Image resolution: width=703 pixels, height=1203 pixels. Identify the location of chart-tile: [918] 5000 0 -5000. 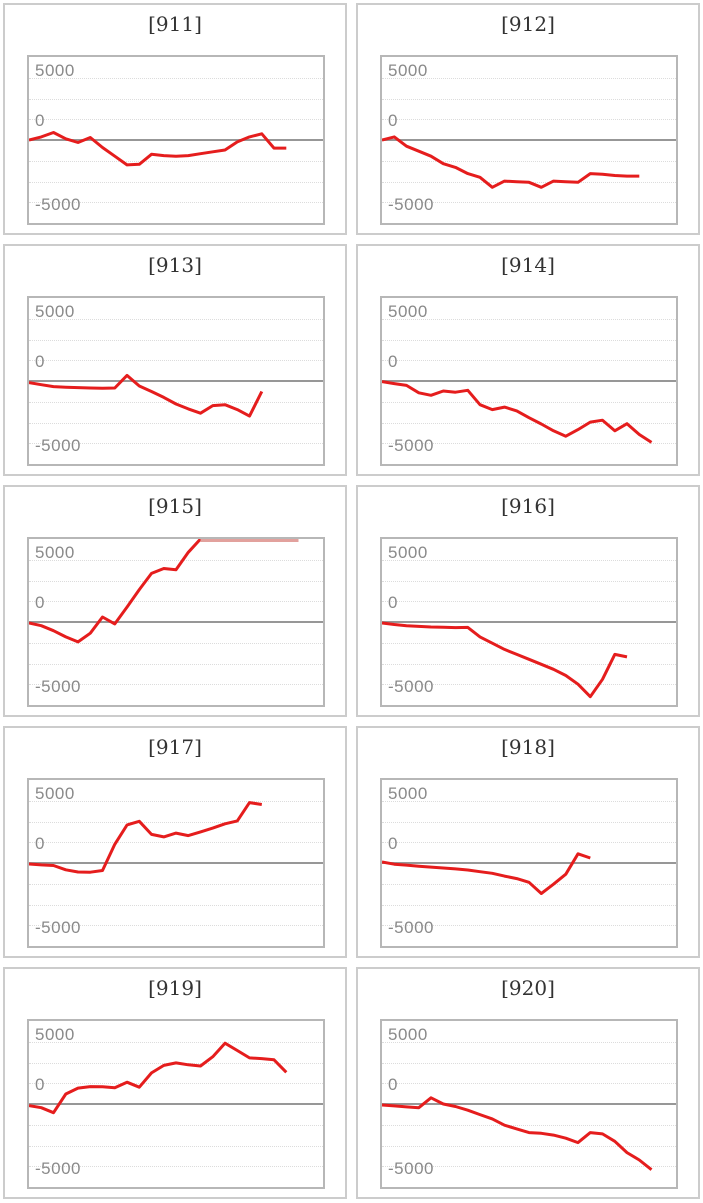
(528, 842).